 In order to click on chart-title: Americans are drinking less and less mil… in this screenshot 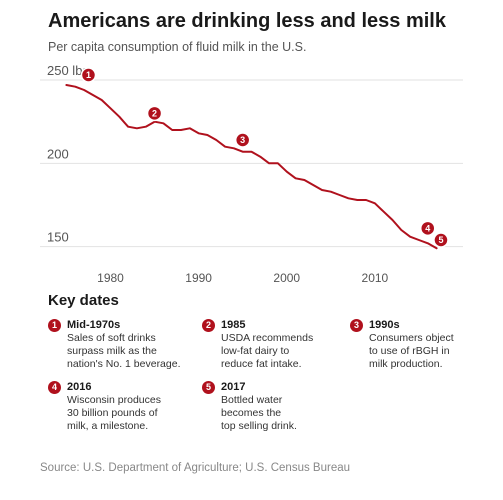, I will do `click(247, 21)`.